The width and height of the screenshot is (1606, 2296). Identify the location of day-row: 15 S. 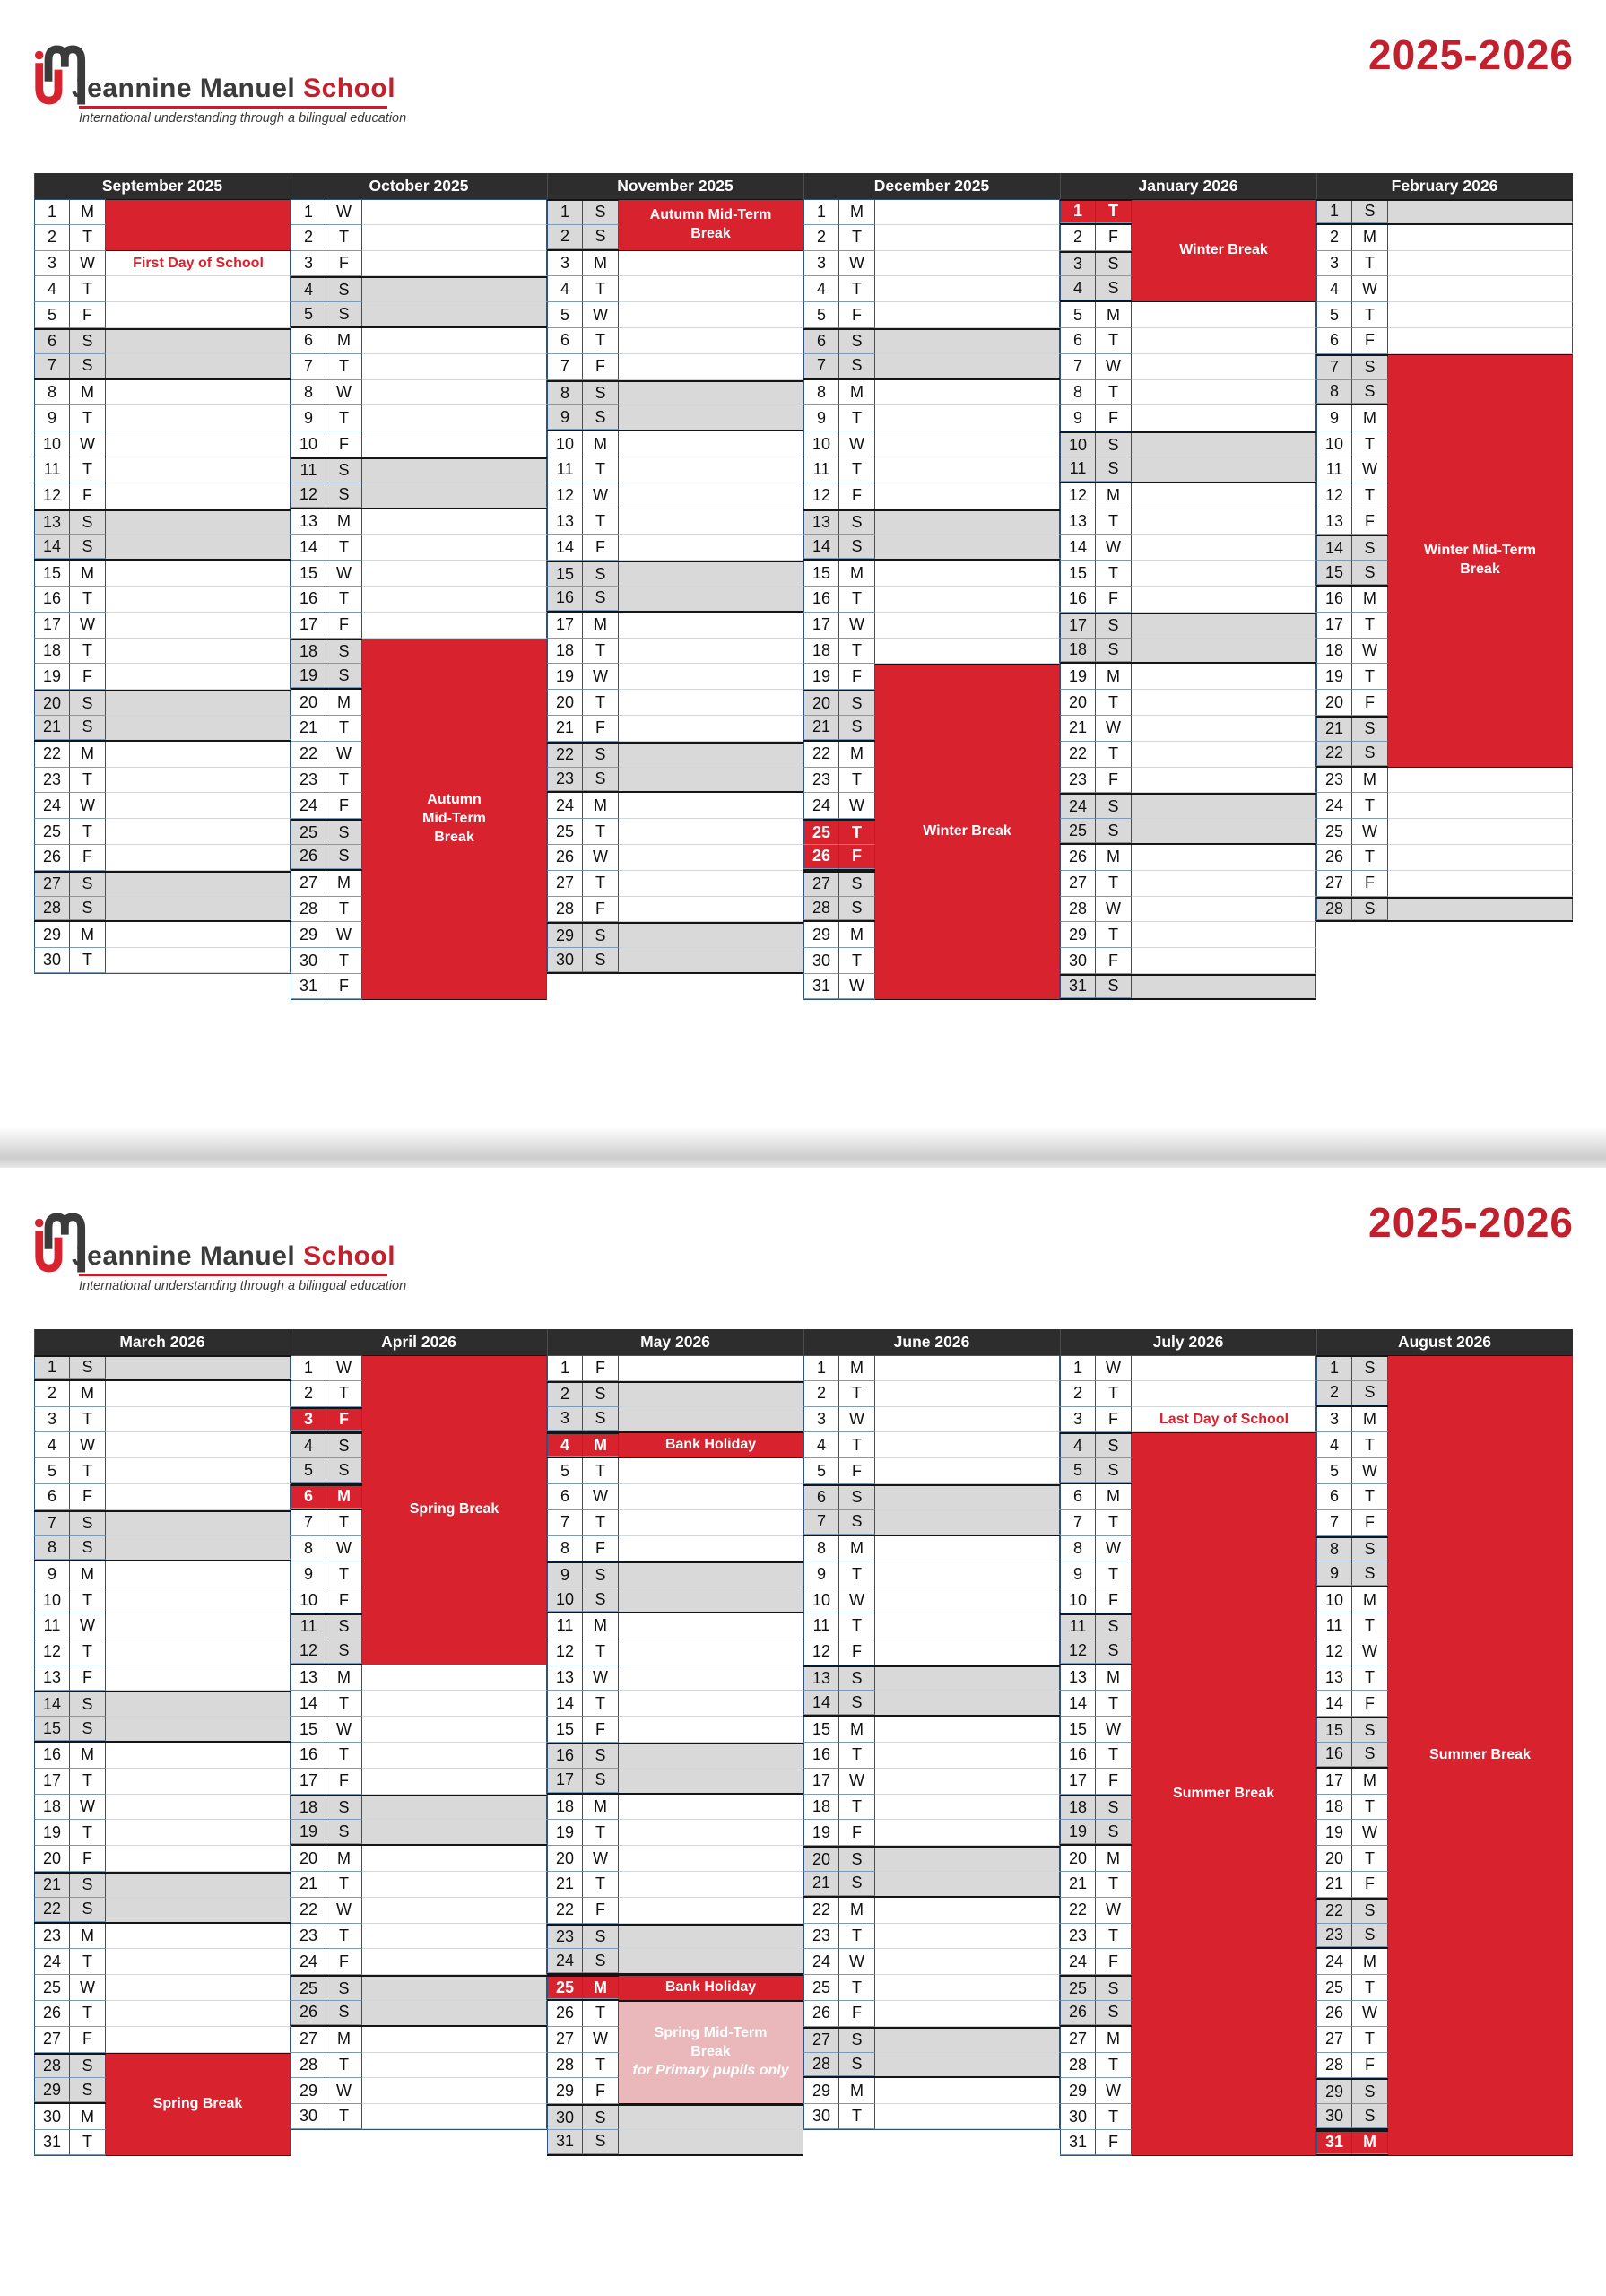
(162, 1730).